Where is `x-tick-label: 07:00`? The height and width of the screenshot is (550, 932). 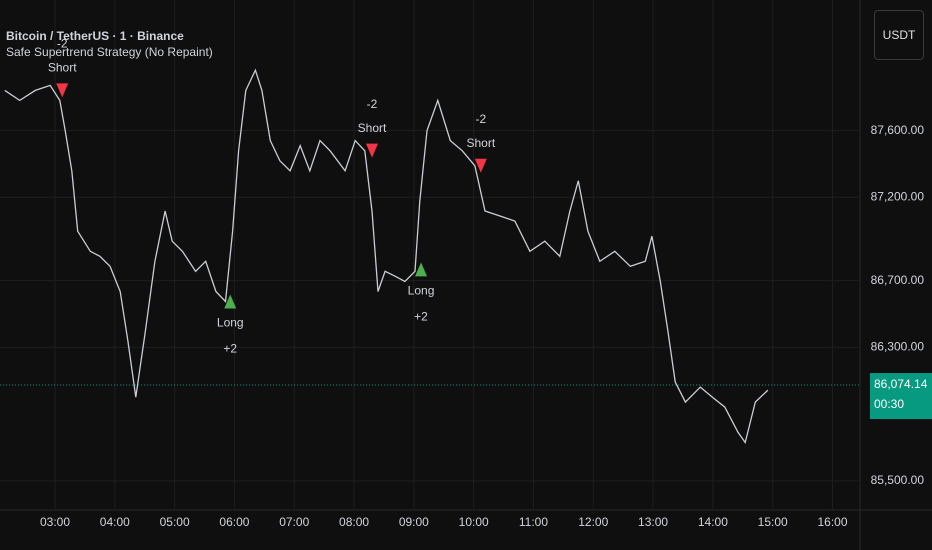 x-tick-label: 07:00 is located at coordinates (294, 522).